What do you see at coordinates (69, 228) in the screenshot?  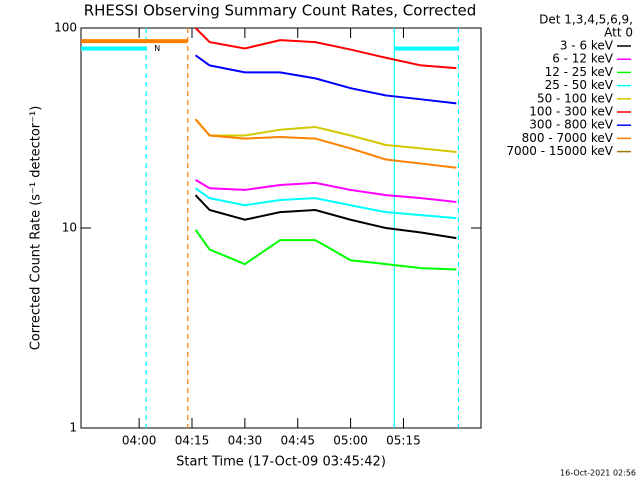 I see `y-tick-label: 10` at bounding box center [69, 228].